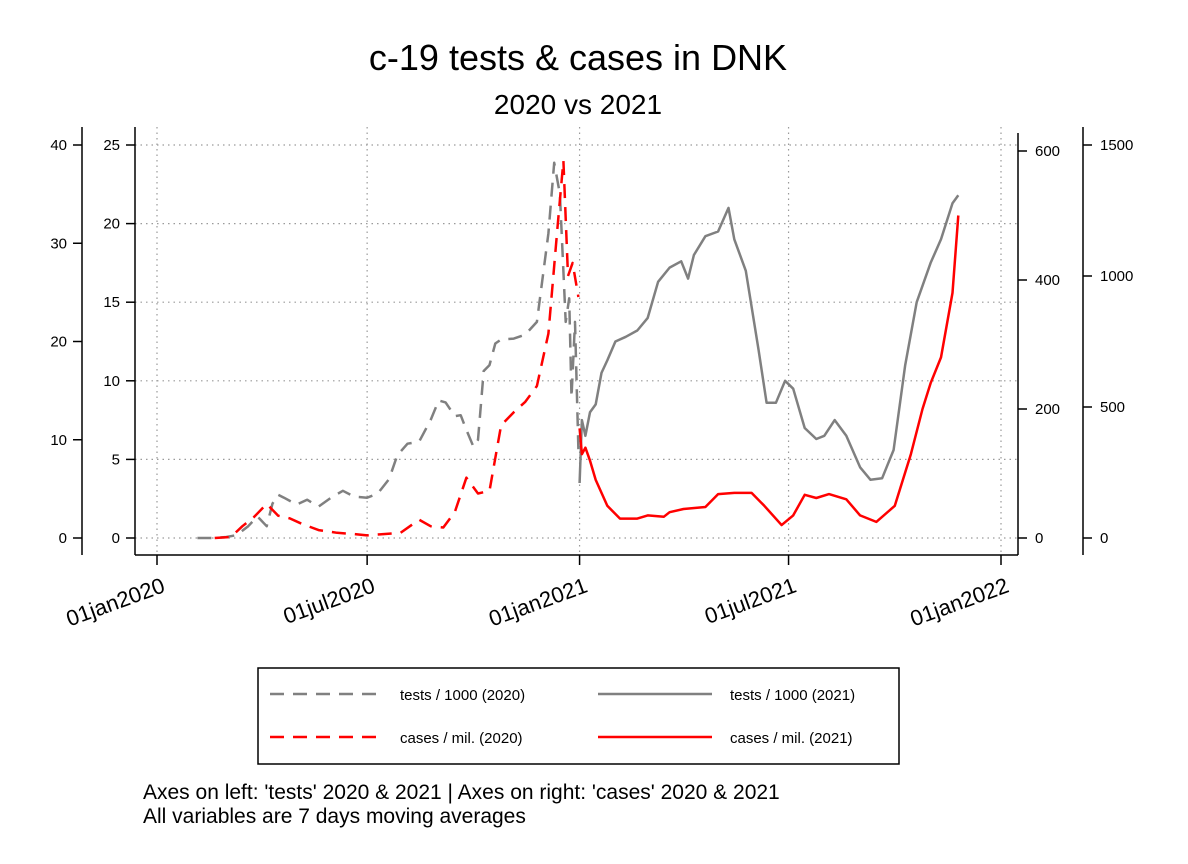 This screenshot has width=1188, height=864. Describe the element at coordinates (578, 104) in the screenshot. I see `chart-subtitle: 2020 vs 2021` at that location.